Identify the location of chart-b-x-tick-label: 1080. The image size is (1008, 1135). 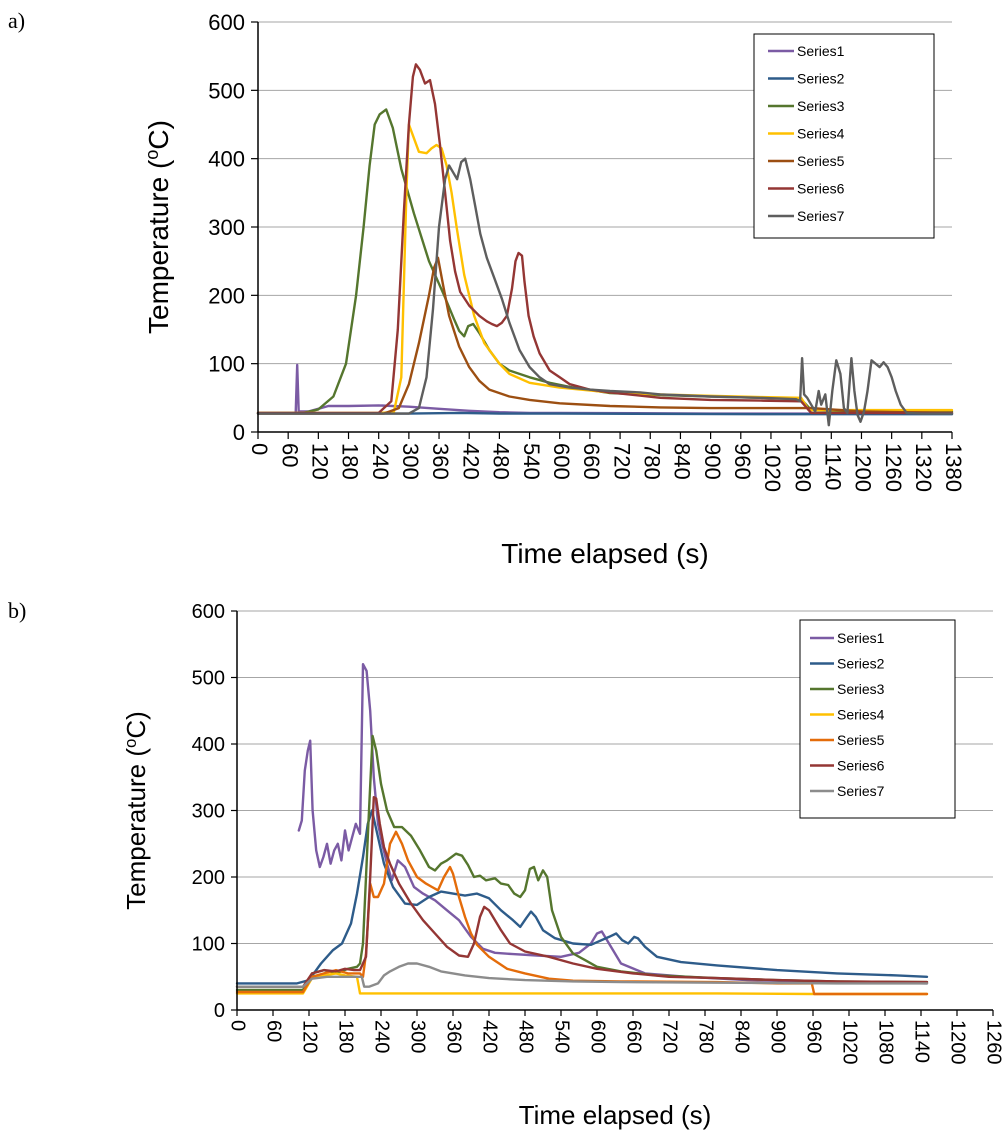
(886, 1042).